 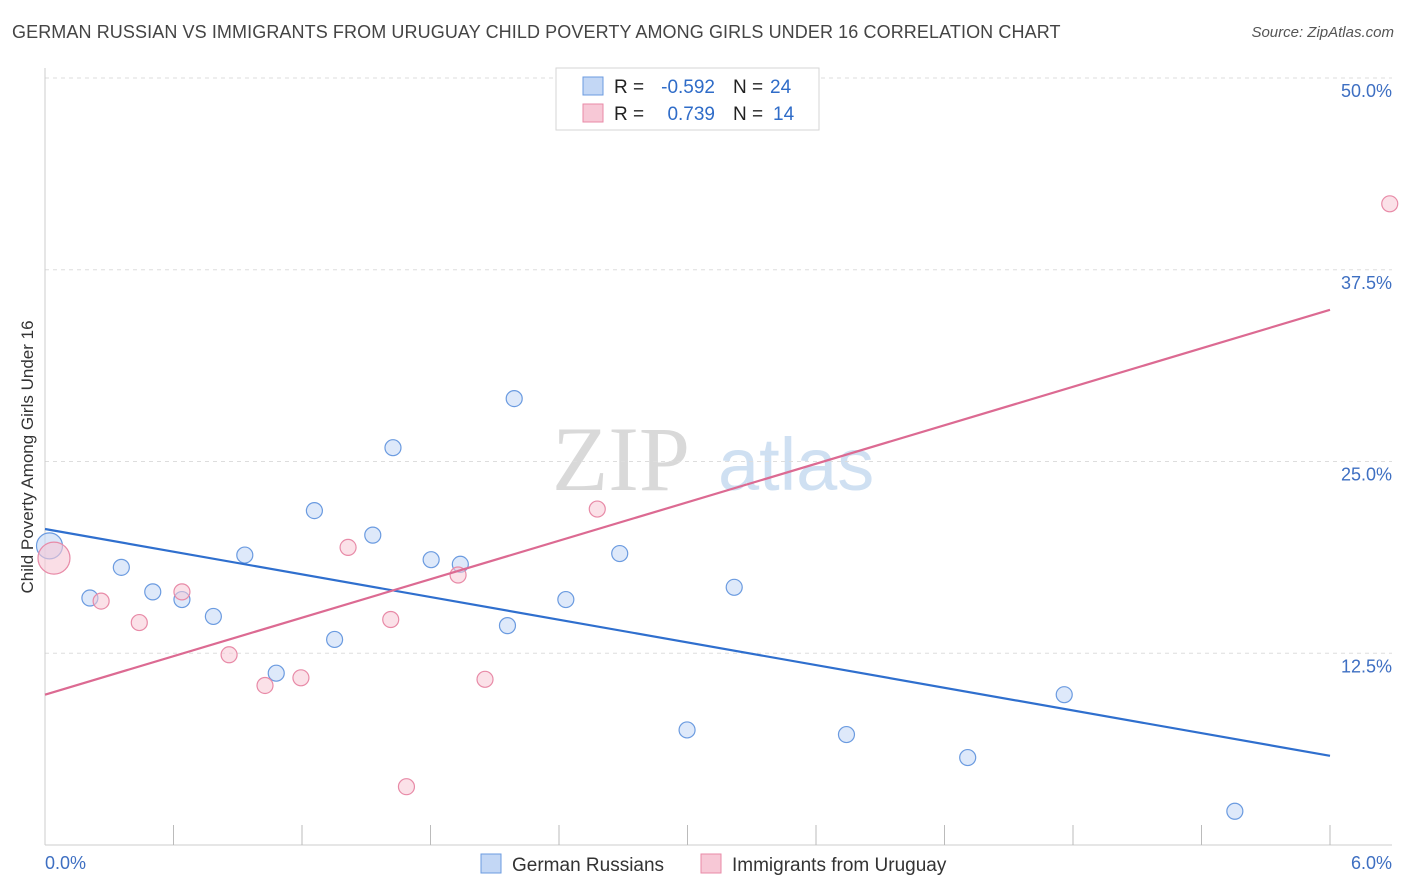 What do you see at coordinates (588, 865) in the screenshot?
I see `series-legend-label-german-russians: German Russians` at bounding box center [588, 865].